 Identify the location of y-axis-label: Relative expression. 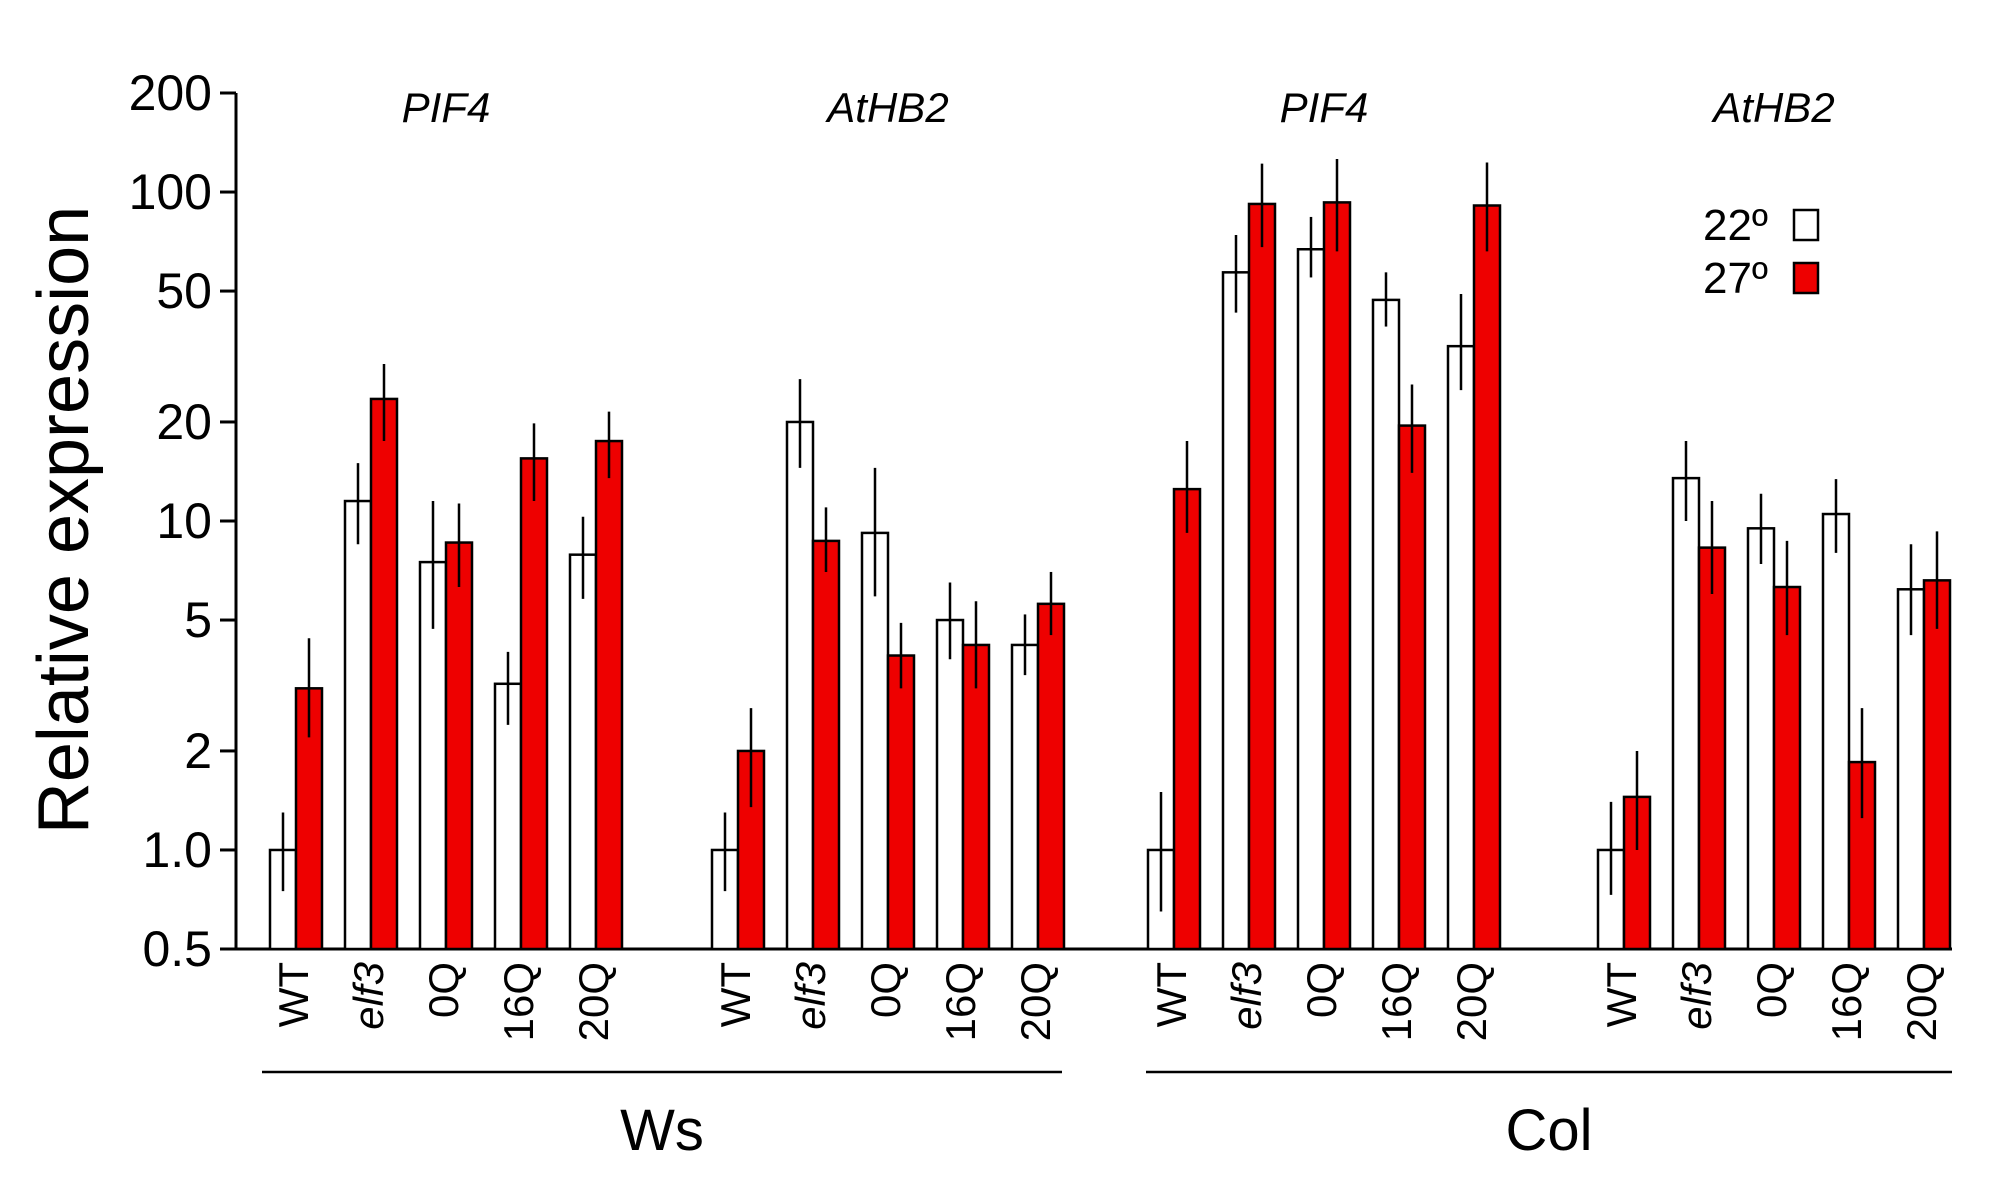
(64, 520).